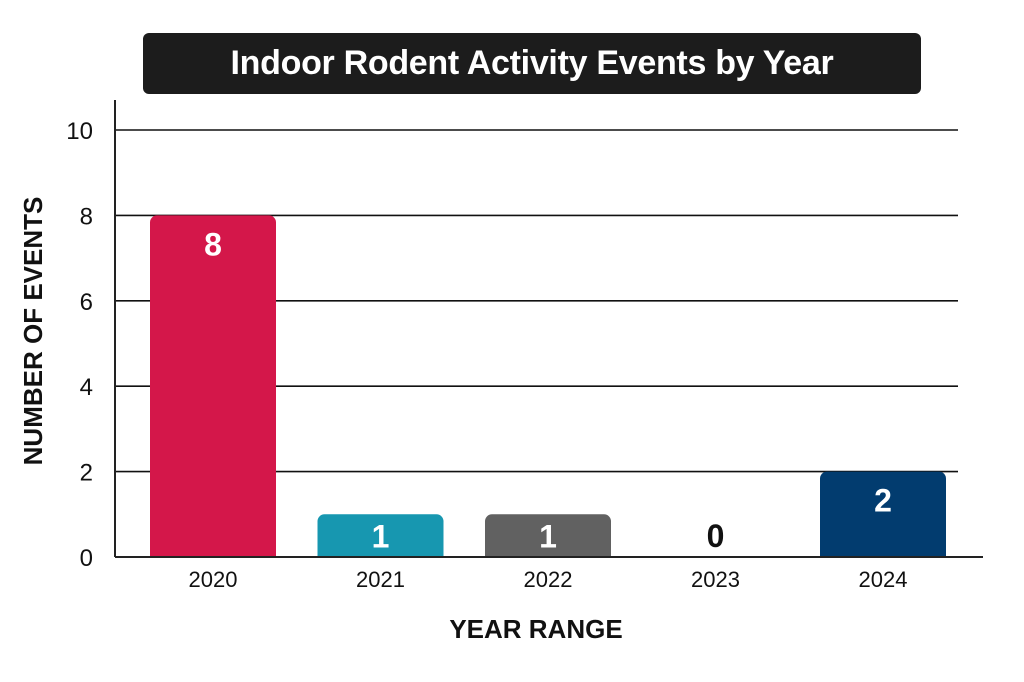  I want to click on chart-title-bar: Indoor Rodent Activity Events by Year, so click(532, 63).